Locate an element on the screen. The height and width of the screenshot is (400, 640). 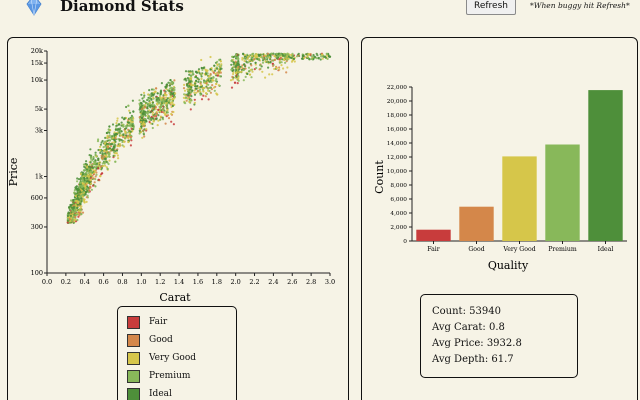
legend-item-ideal: Ideal is located at coordinates (149, 393).